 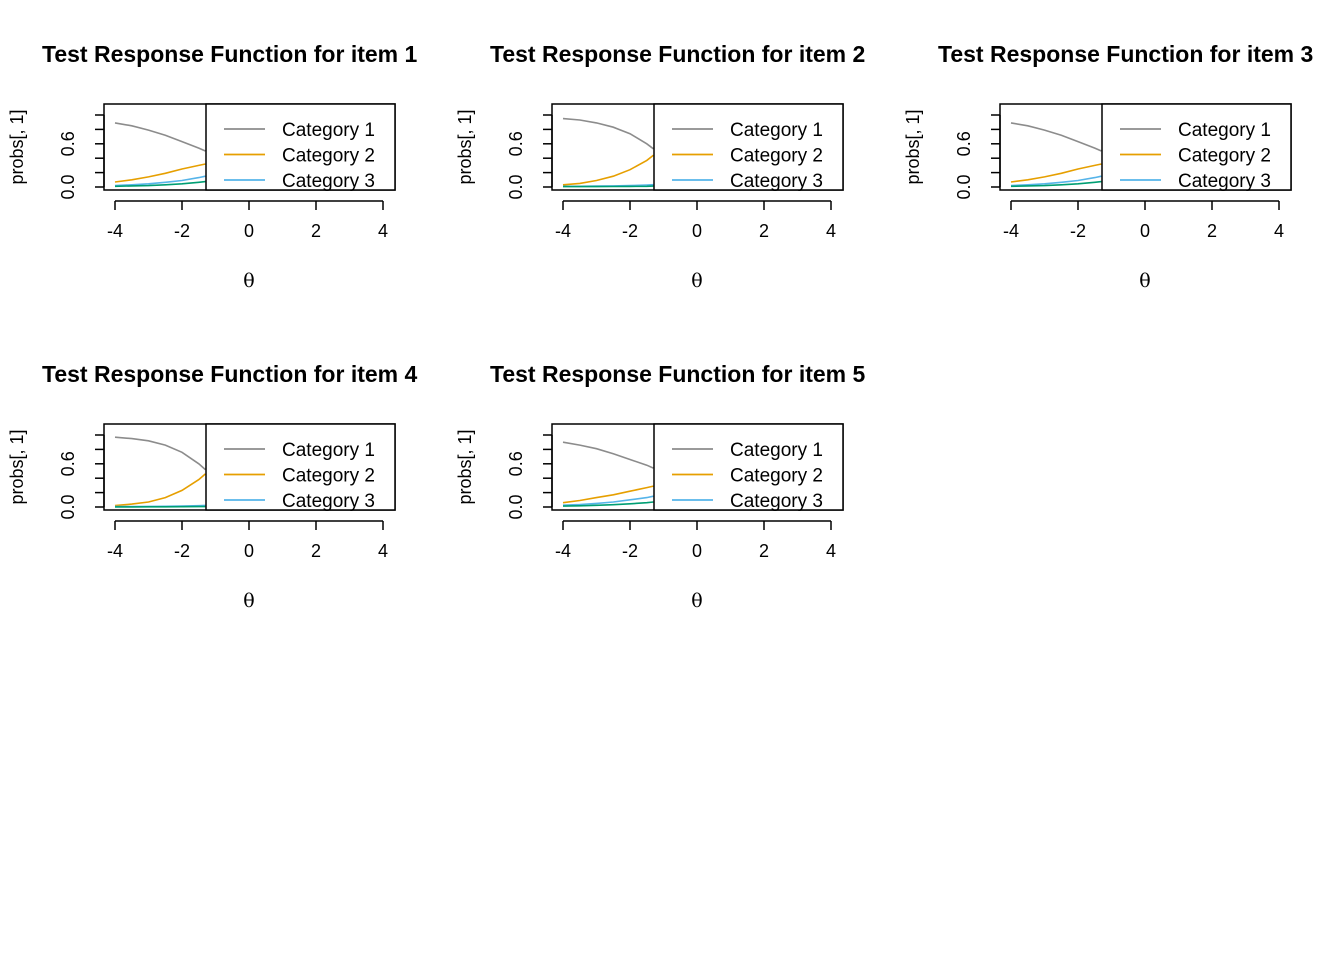 I want to click on chart-title: Test Response Function for item 5, so click(x=677, y=374).